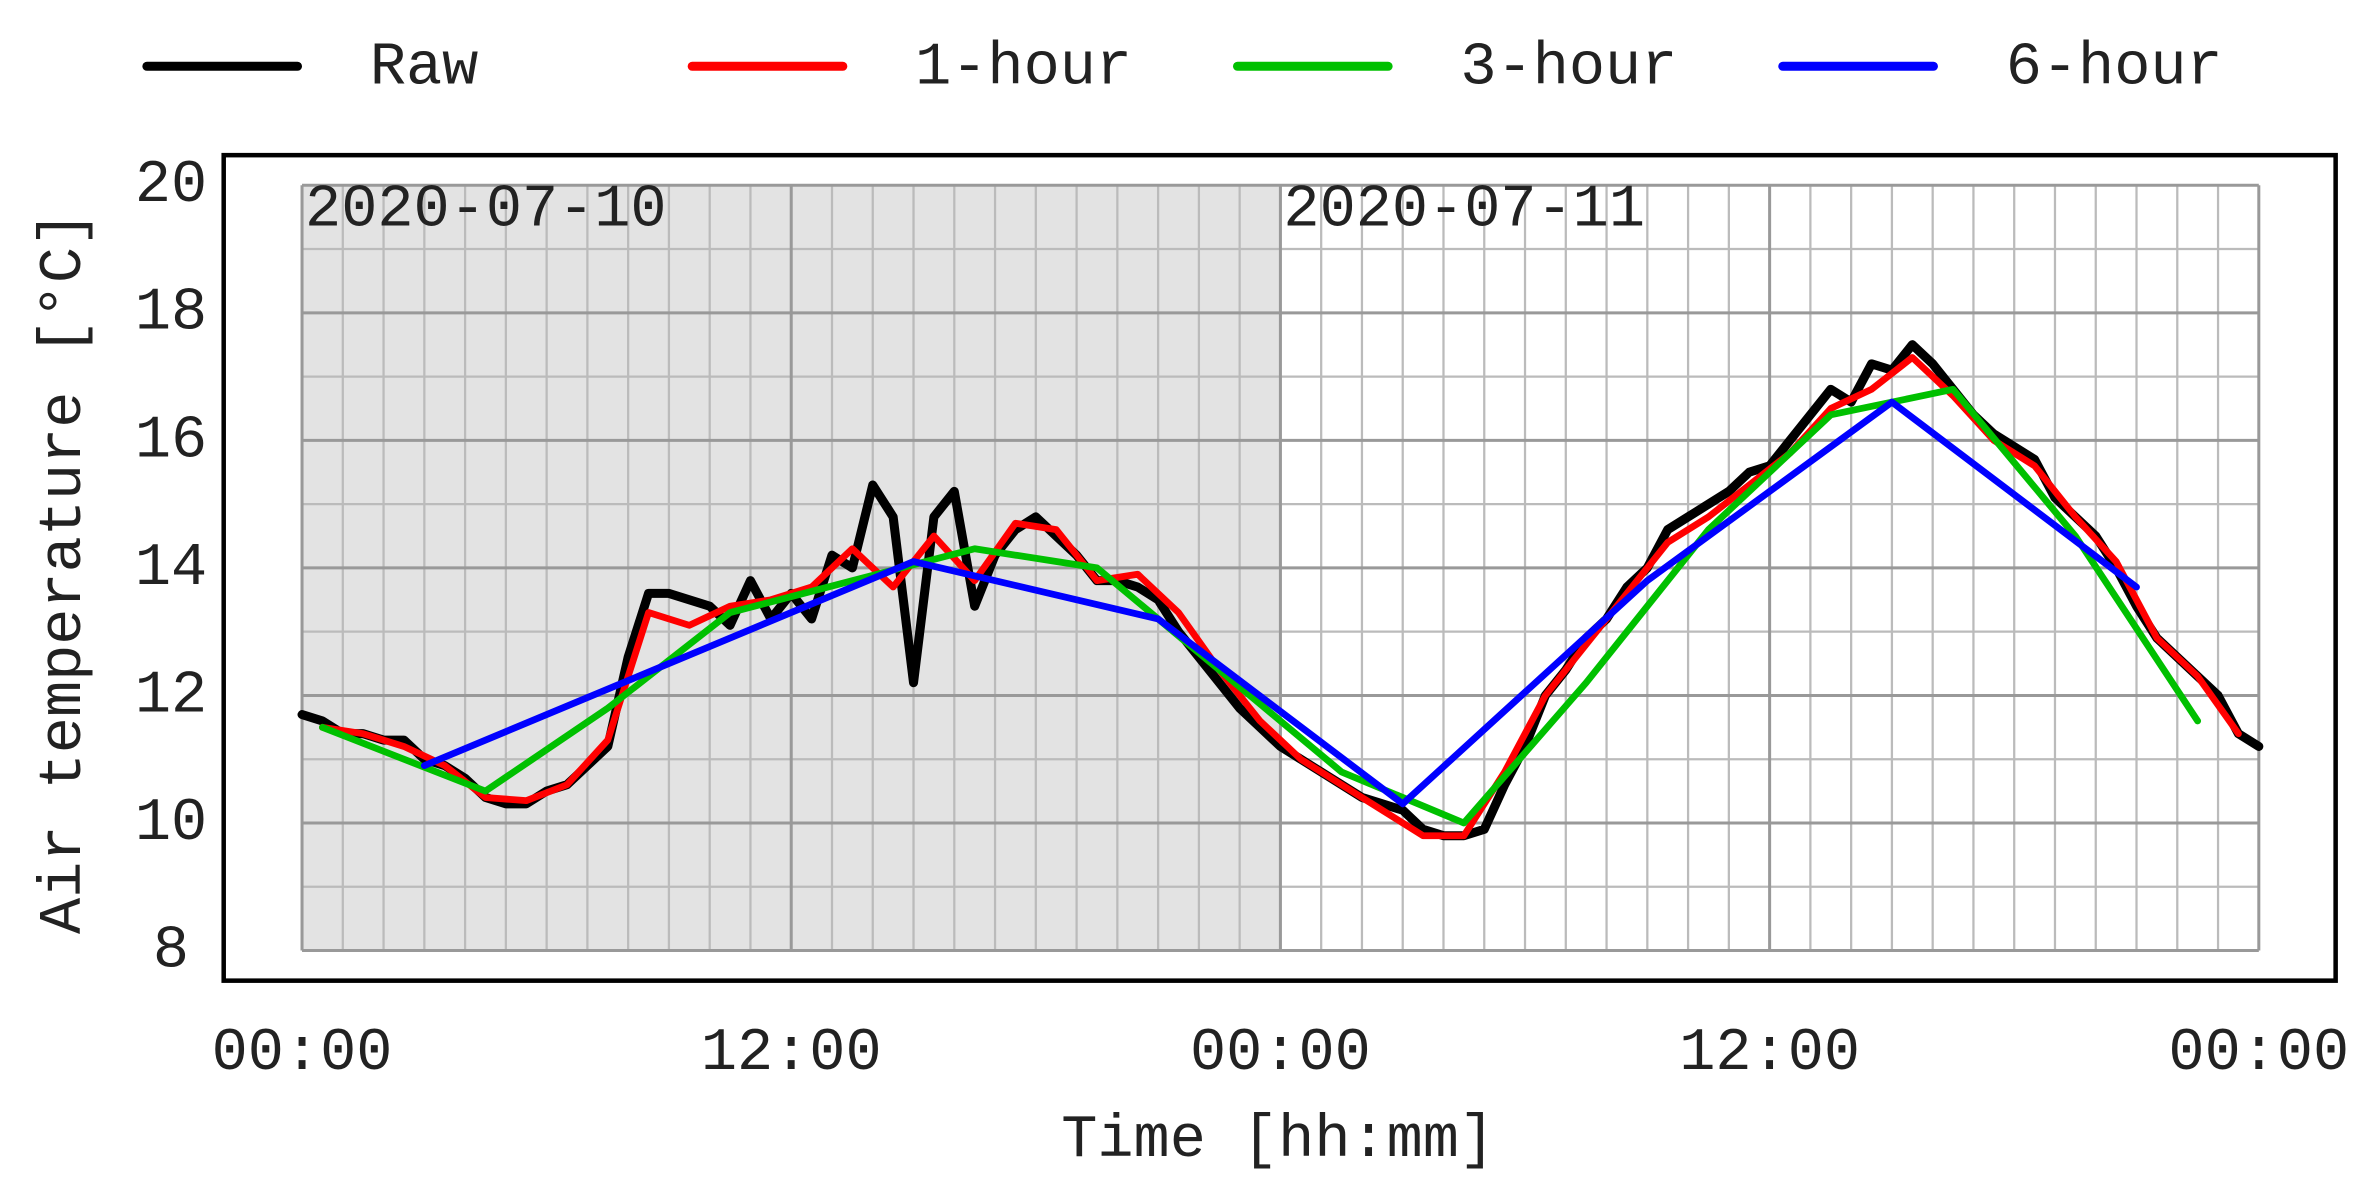  Describe the element at coordinates (1023, 69) in the screenshot. I see `legend-label: 1-hour` at that location.